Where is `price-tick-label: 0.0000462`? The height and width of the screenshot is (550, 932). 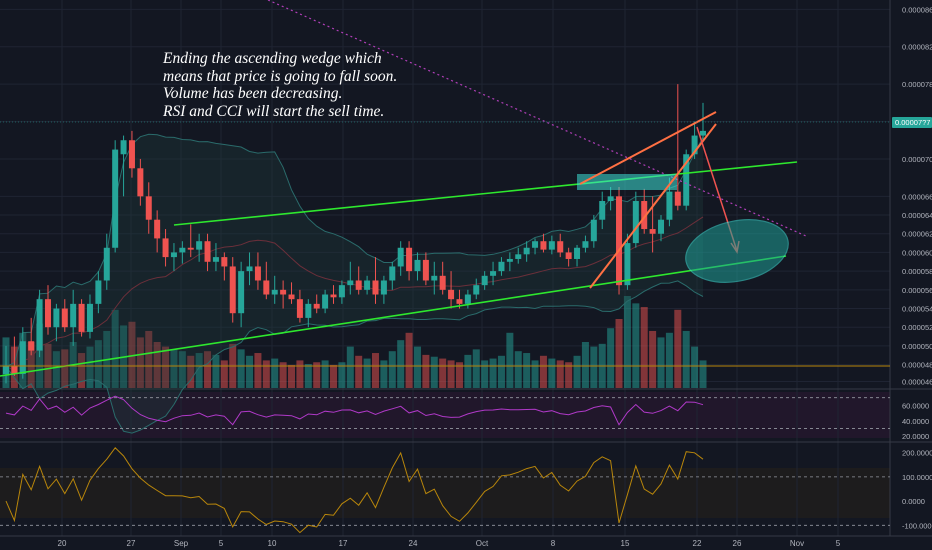 price-tick-label: 0.0000462 is located at coordinates (917, 381).